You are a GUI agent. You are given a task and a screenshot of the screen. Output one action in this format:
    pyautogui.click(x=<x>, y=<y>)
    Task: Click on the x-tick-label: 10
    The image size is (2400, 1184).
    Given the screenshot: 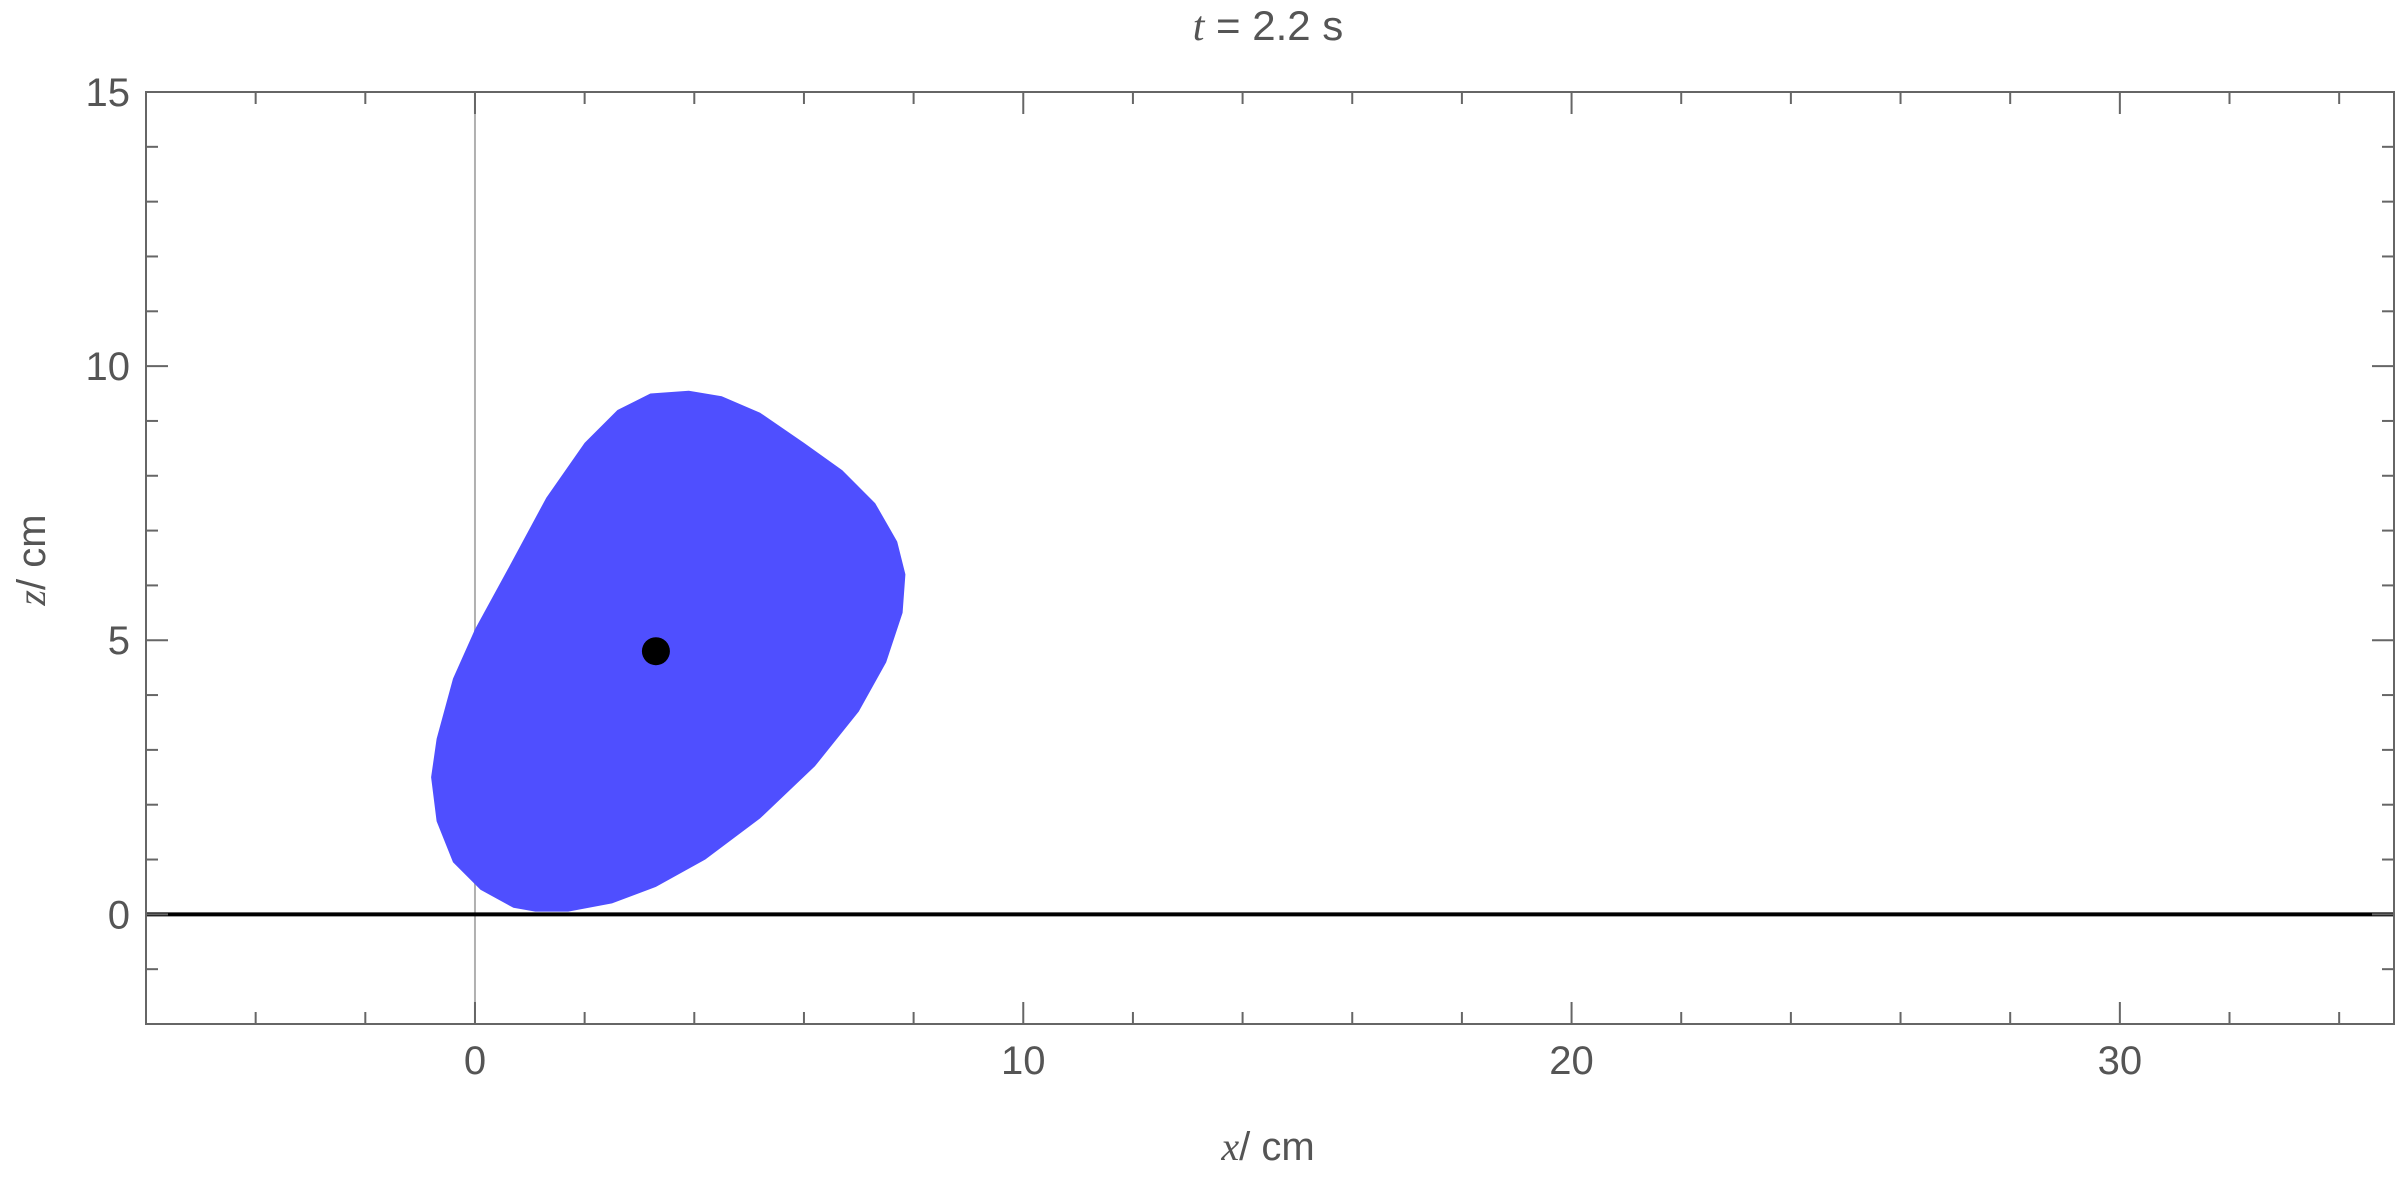 What is the action you would take?
    pyautogui.click(x=1023, y=1061)
    